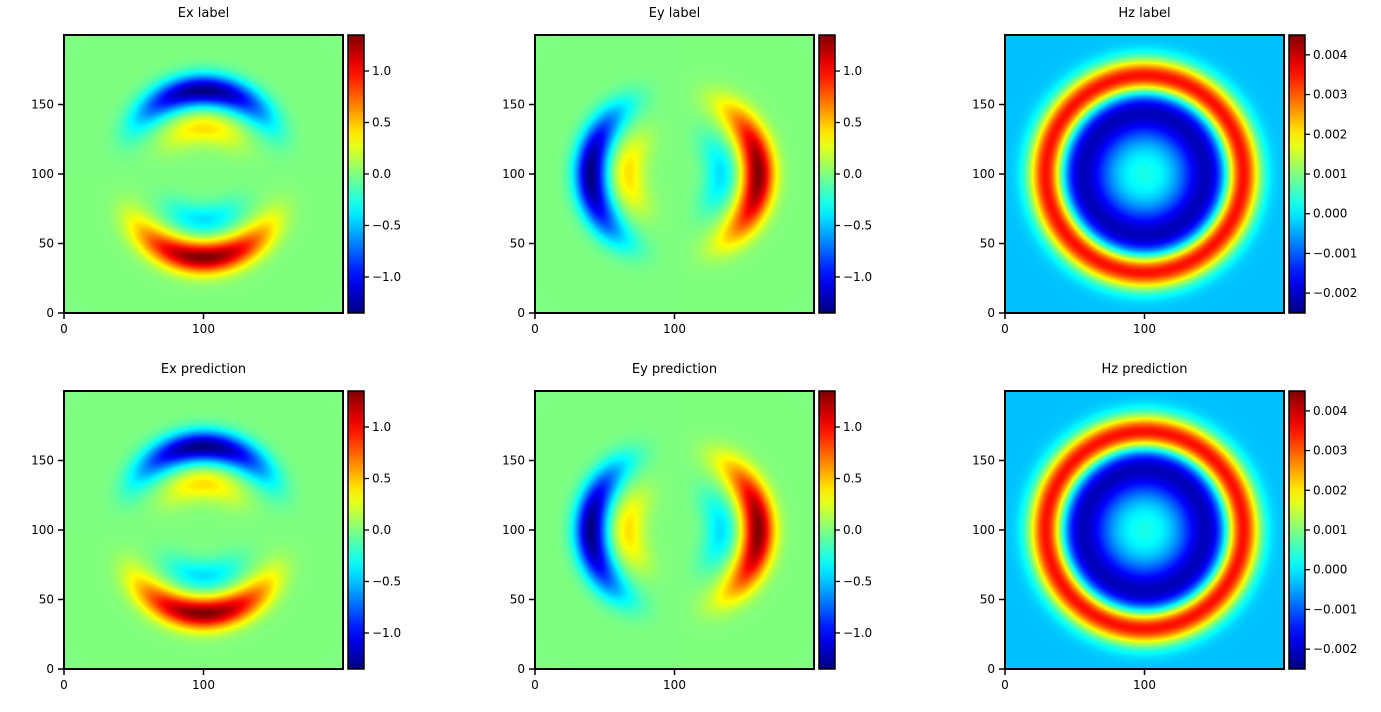 The width and height of the screenshot is (1381, 712). I want to click on subplot-title: Ex label, so click(203, 13).